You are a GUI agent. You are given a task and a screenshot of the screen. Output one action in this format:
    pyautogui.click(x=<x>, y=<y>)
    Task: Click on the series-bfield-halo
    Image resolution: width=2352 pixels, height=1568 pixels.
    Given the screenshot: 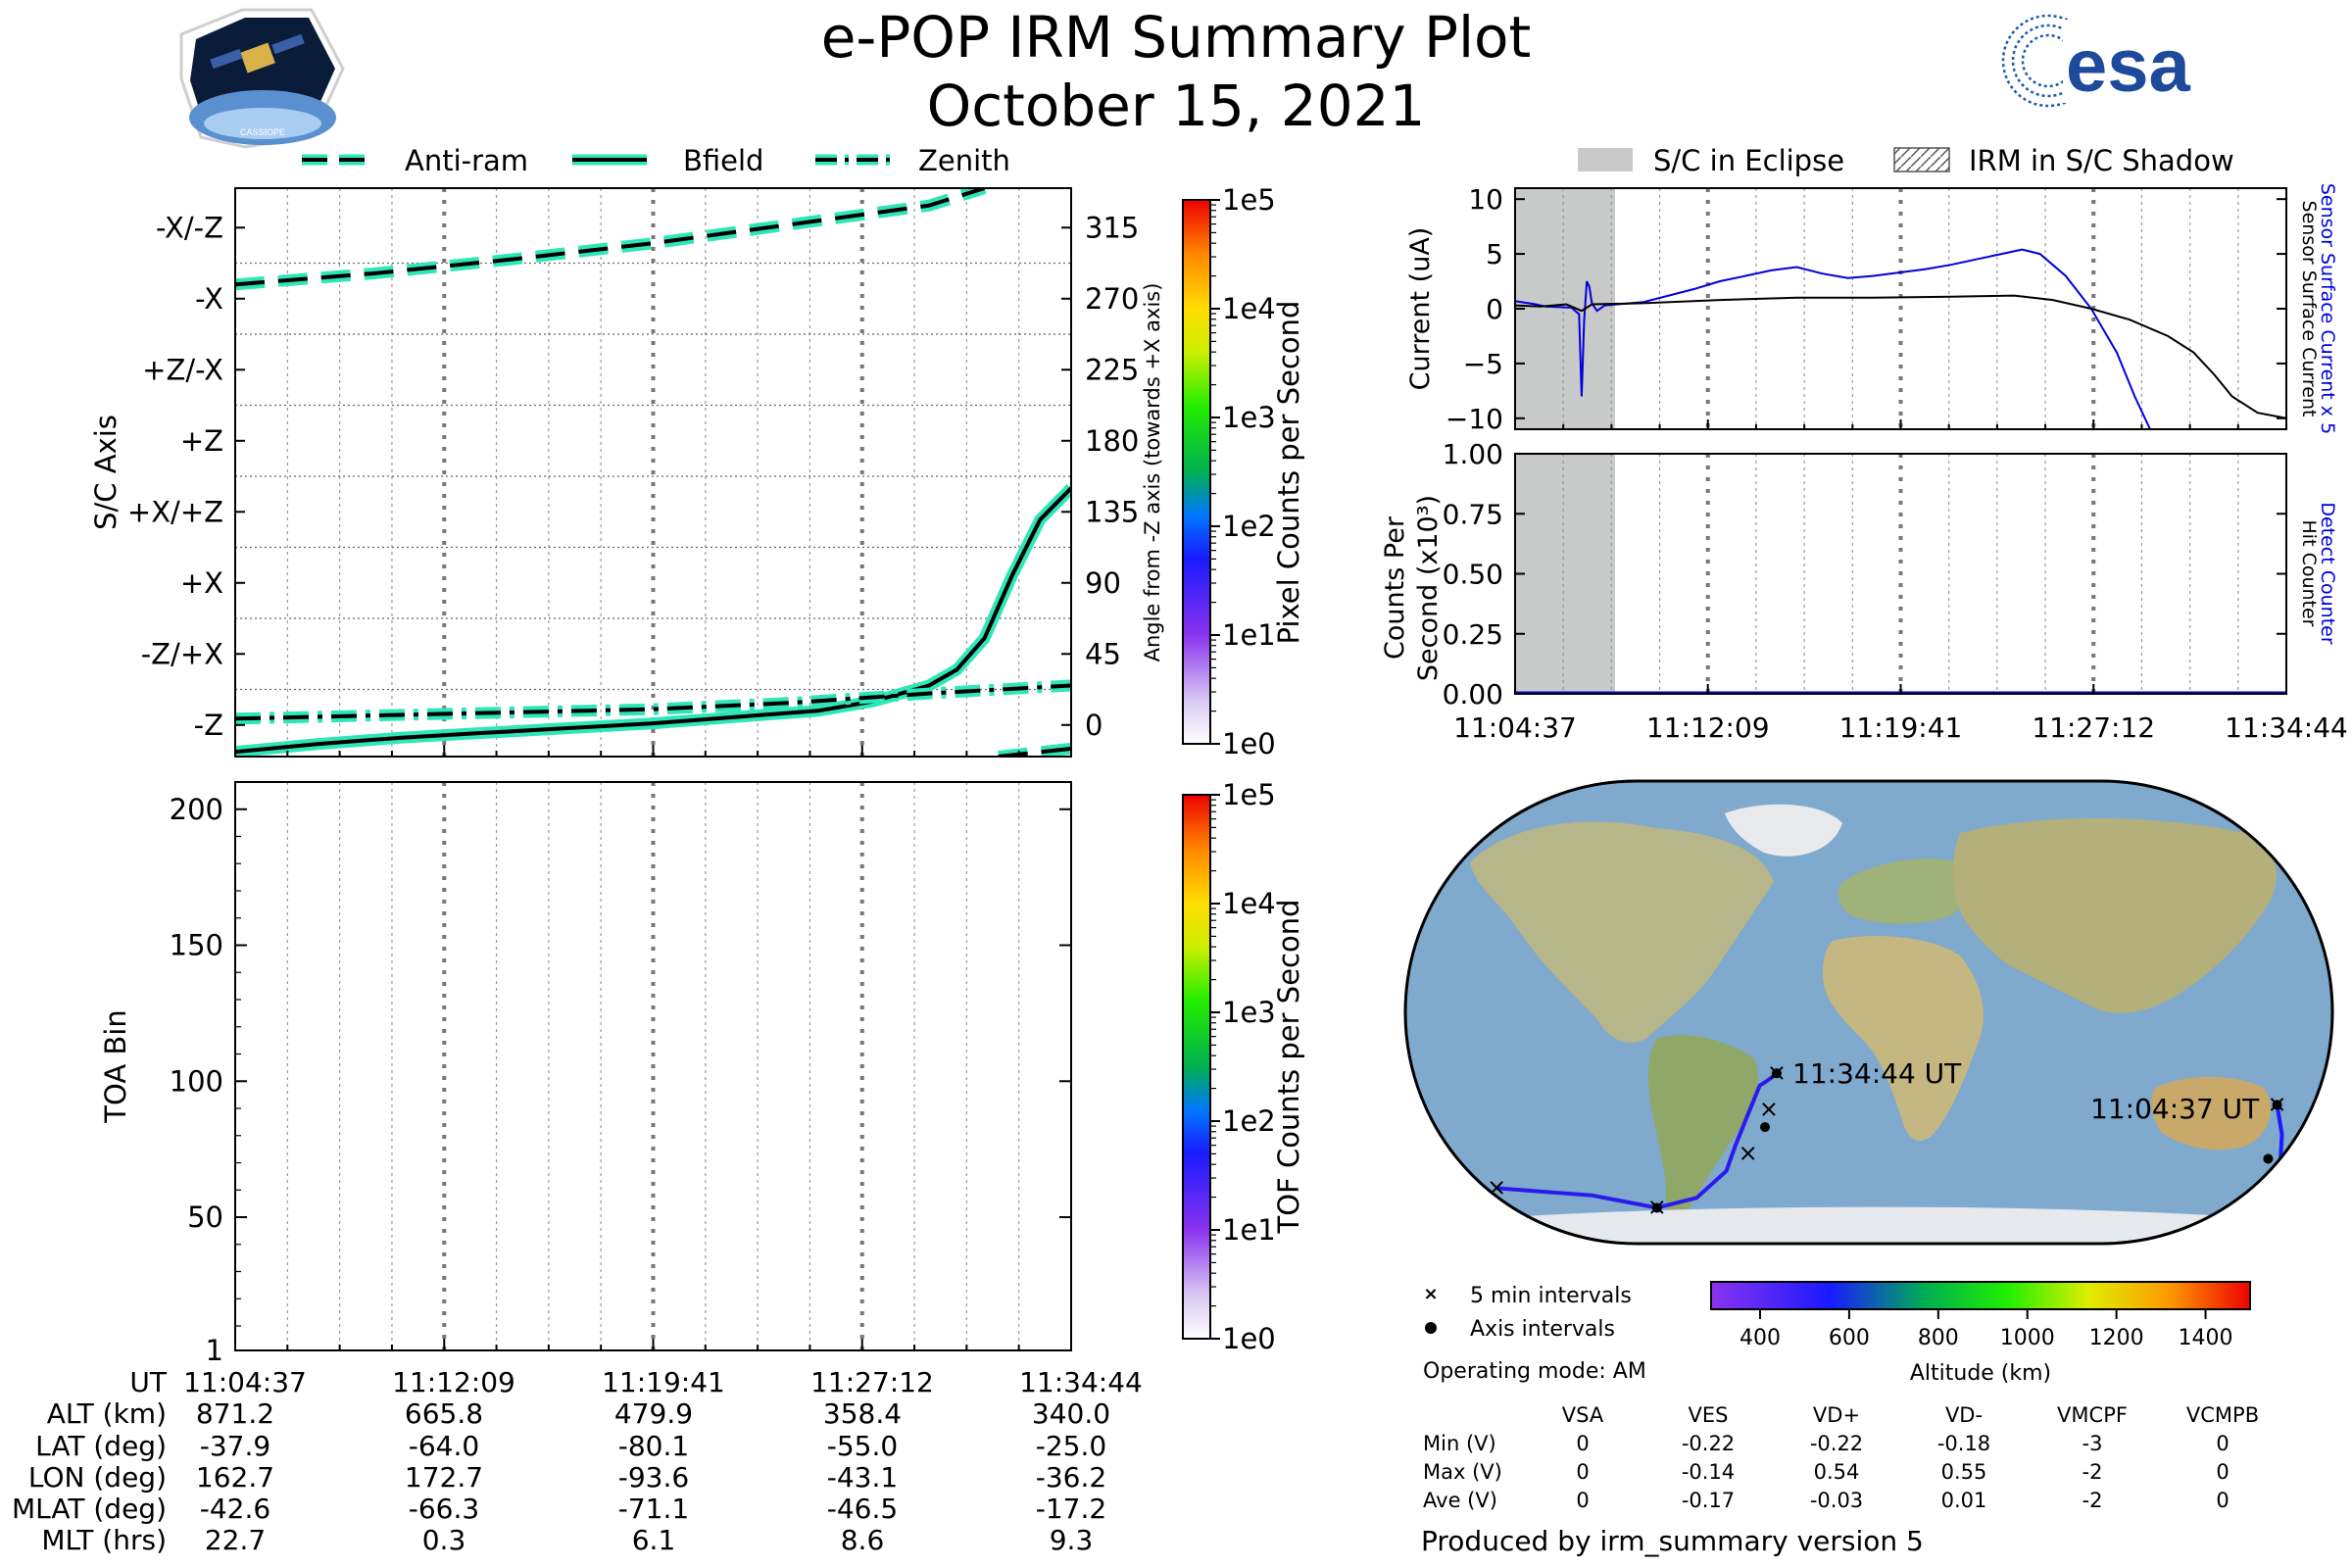 What is the action you would take?
    pyautogui.click(x=653, y=620)
    